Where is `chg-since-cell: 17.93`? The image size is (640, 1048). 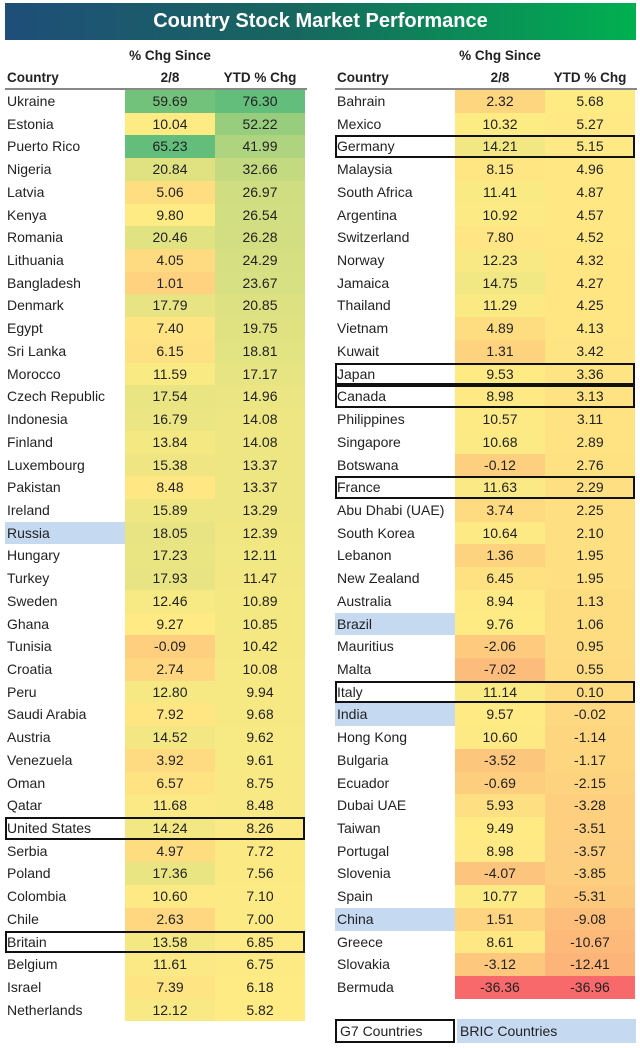
chg-since-cell: 17.93 is located at coordinates (170, 578).